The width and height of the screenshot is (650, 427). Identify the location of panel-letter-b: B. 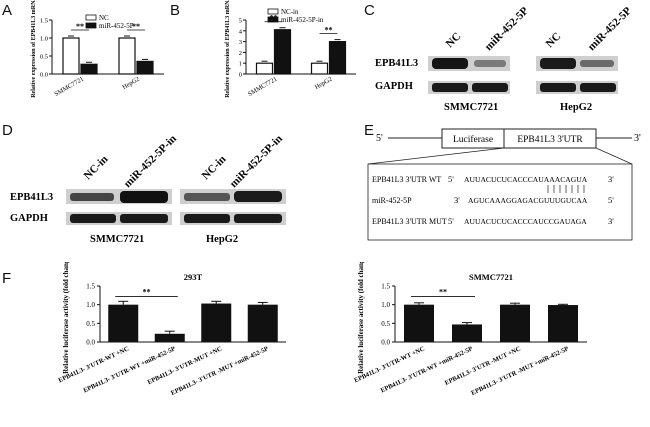
(175, 10).